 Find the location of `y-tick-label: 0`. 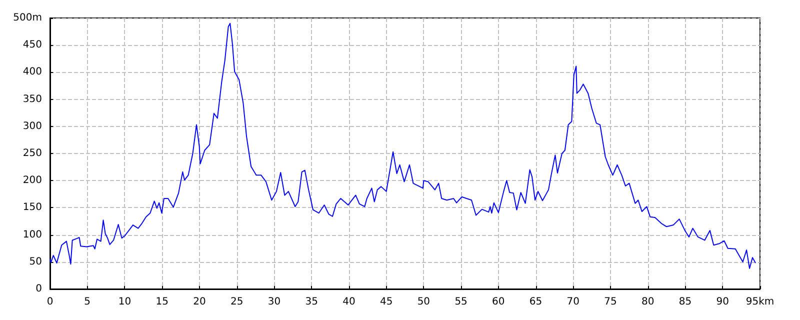

y-tick-label: 0 is located at coordinates (39, 289).